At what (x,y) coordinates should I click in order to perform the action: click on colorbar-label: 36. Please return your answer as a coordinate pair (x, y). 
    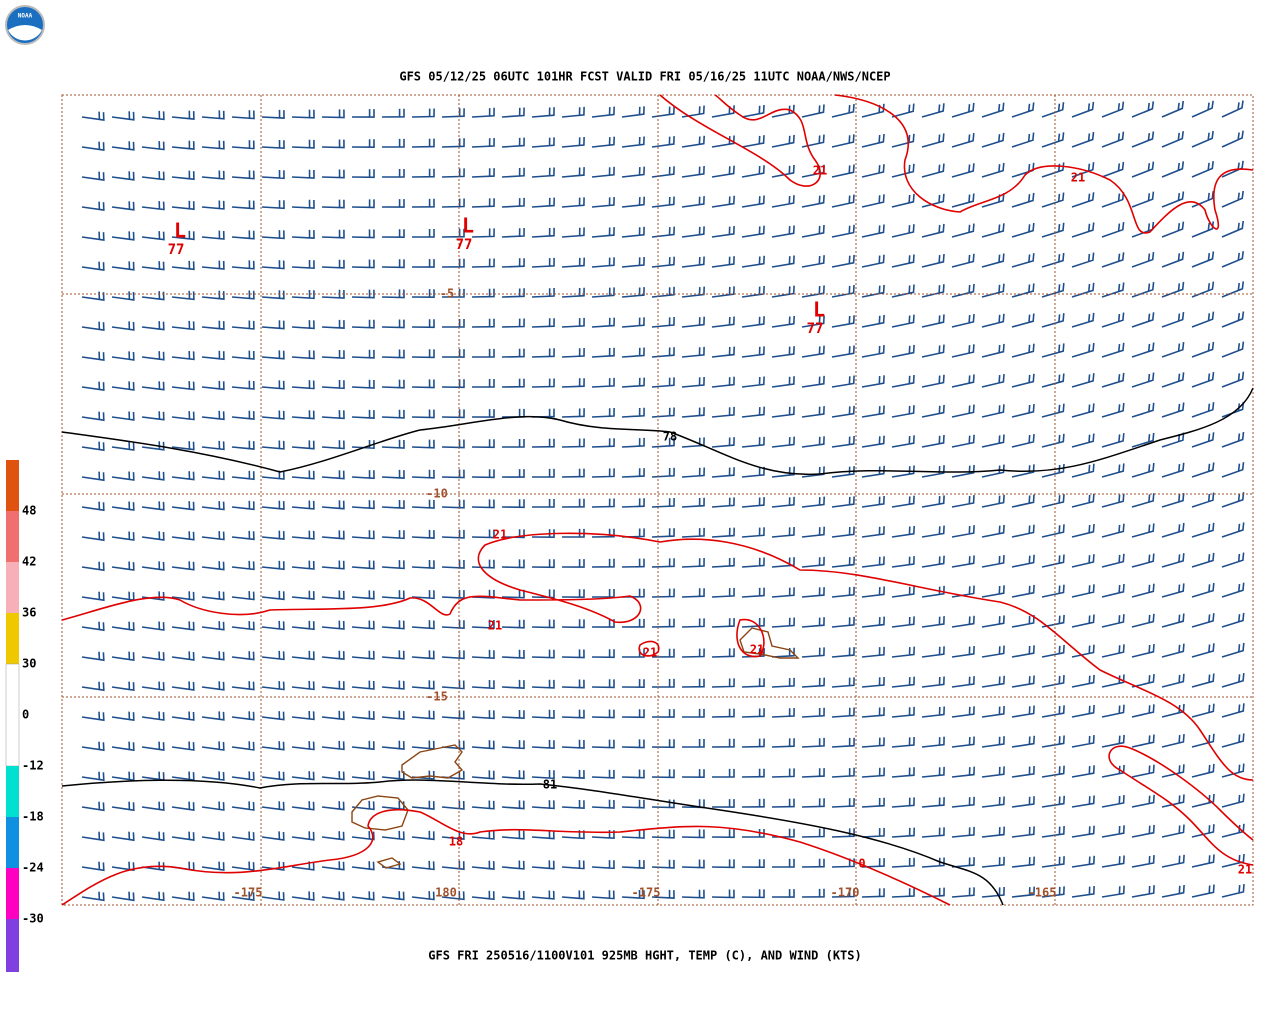
    Looking at the image, I should click on (29, 613).